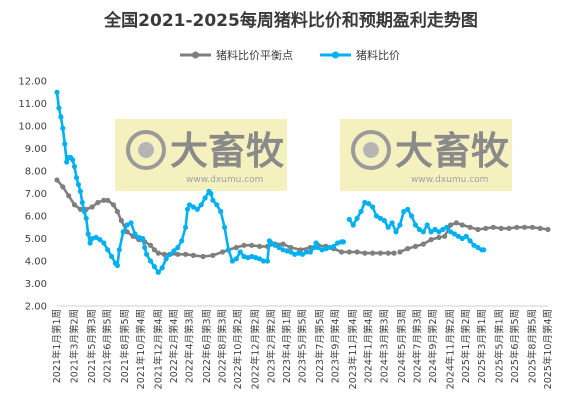 The image size is (582, 412). Describe the element at coordinates (515, 346) in the screenshot. I see `x-tick-label: 2025年6月第5周` at that location.